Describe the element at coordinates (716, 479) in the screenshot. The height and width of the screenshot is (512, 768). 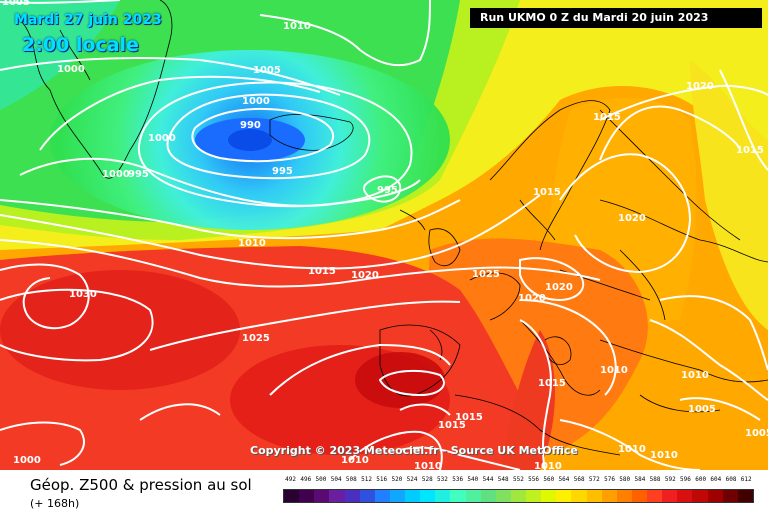
I see `scale-label: 604` at that location.